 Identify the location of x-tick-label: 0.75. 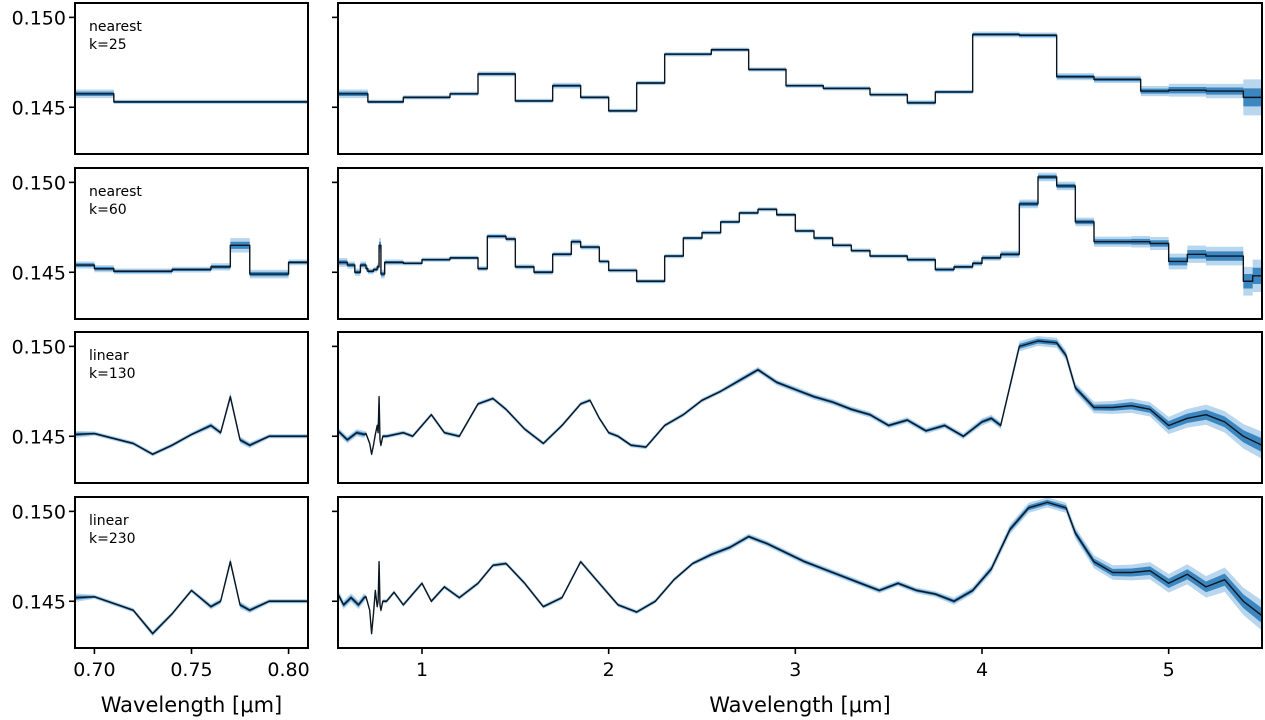
(191, 670).